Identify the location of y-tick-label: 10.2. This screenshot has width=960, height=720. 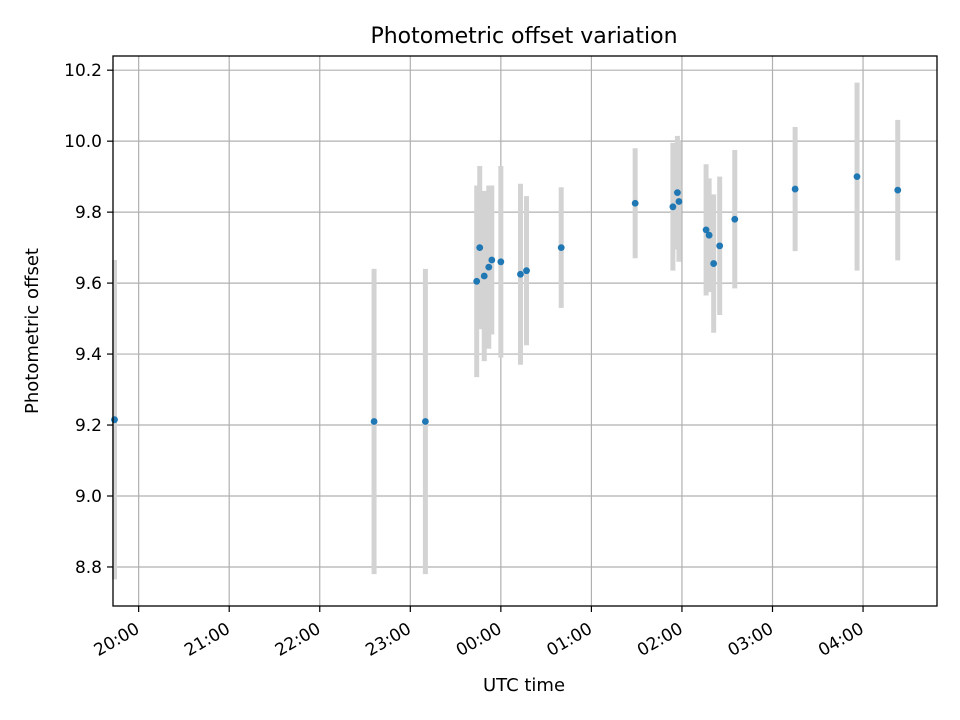
(83, 71).